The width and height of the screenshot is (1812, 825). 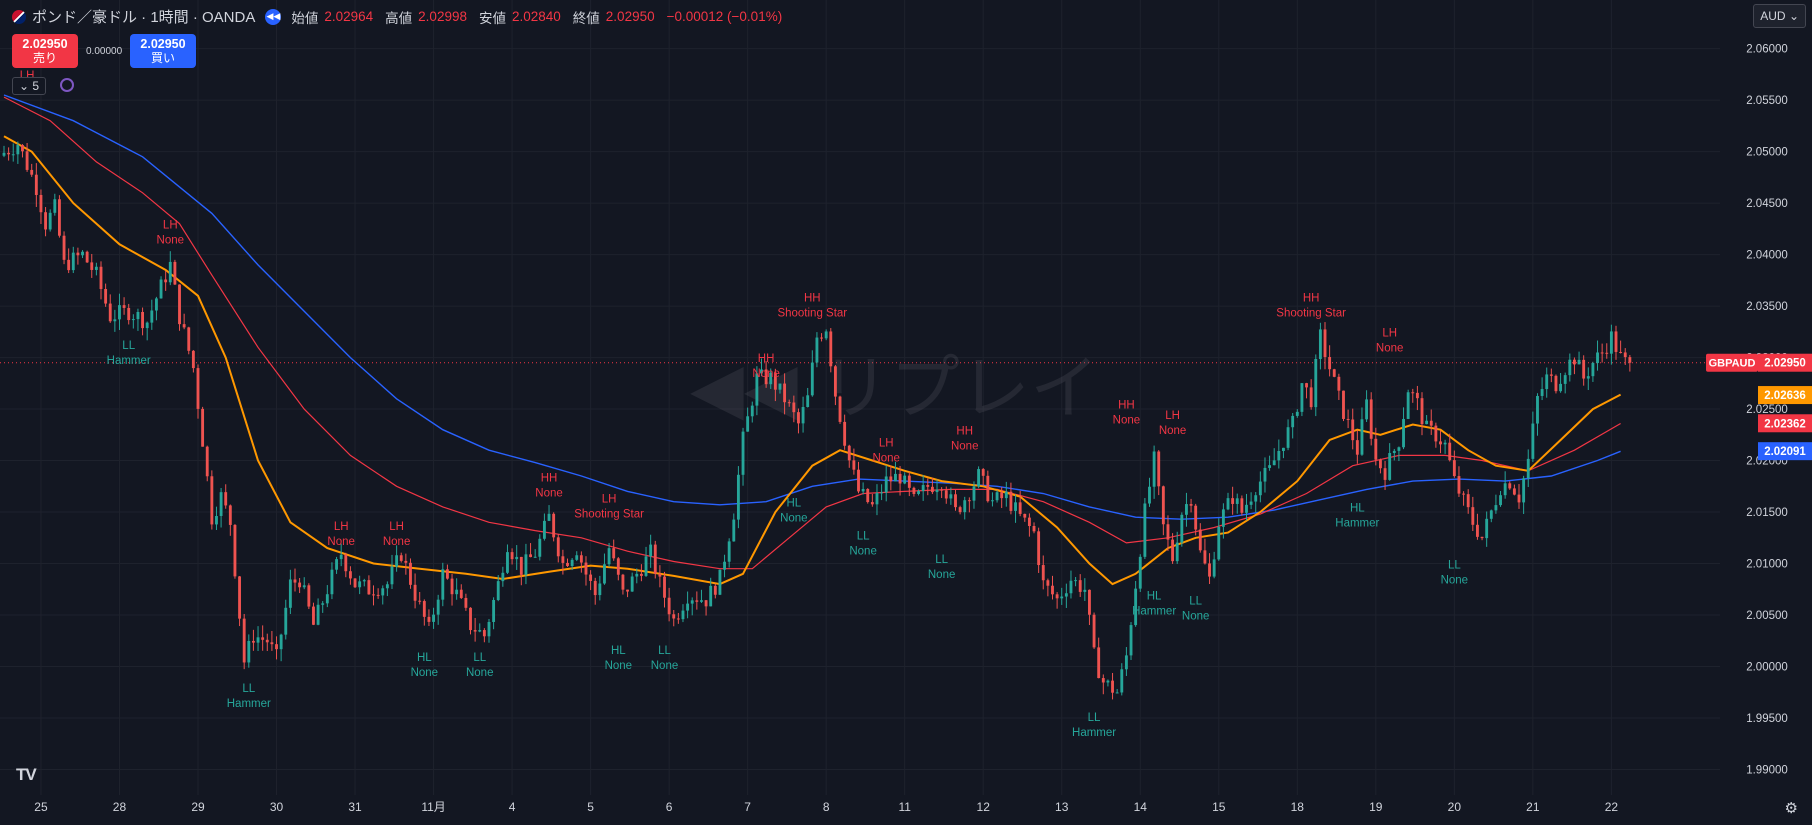 I want to click on currency-select: AUD ⌄, so click(x=1779, y=16).